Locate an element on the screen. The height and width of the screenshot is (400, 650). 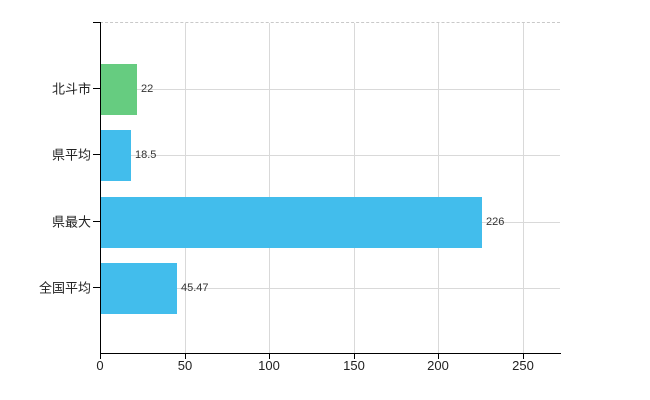
x-tick-label: 150 is located at coordinates (354, 365).